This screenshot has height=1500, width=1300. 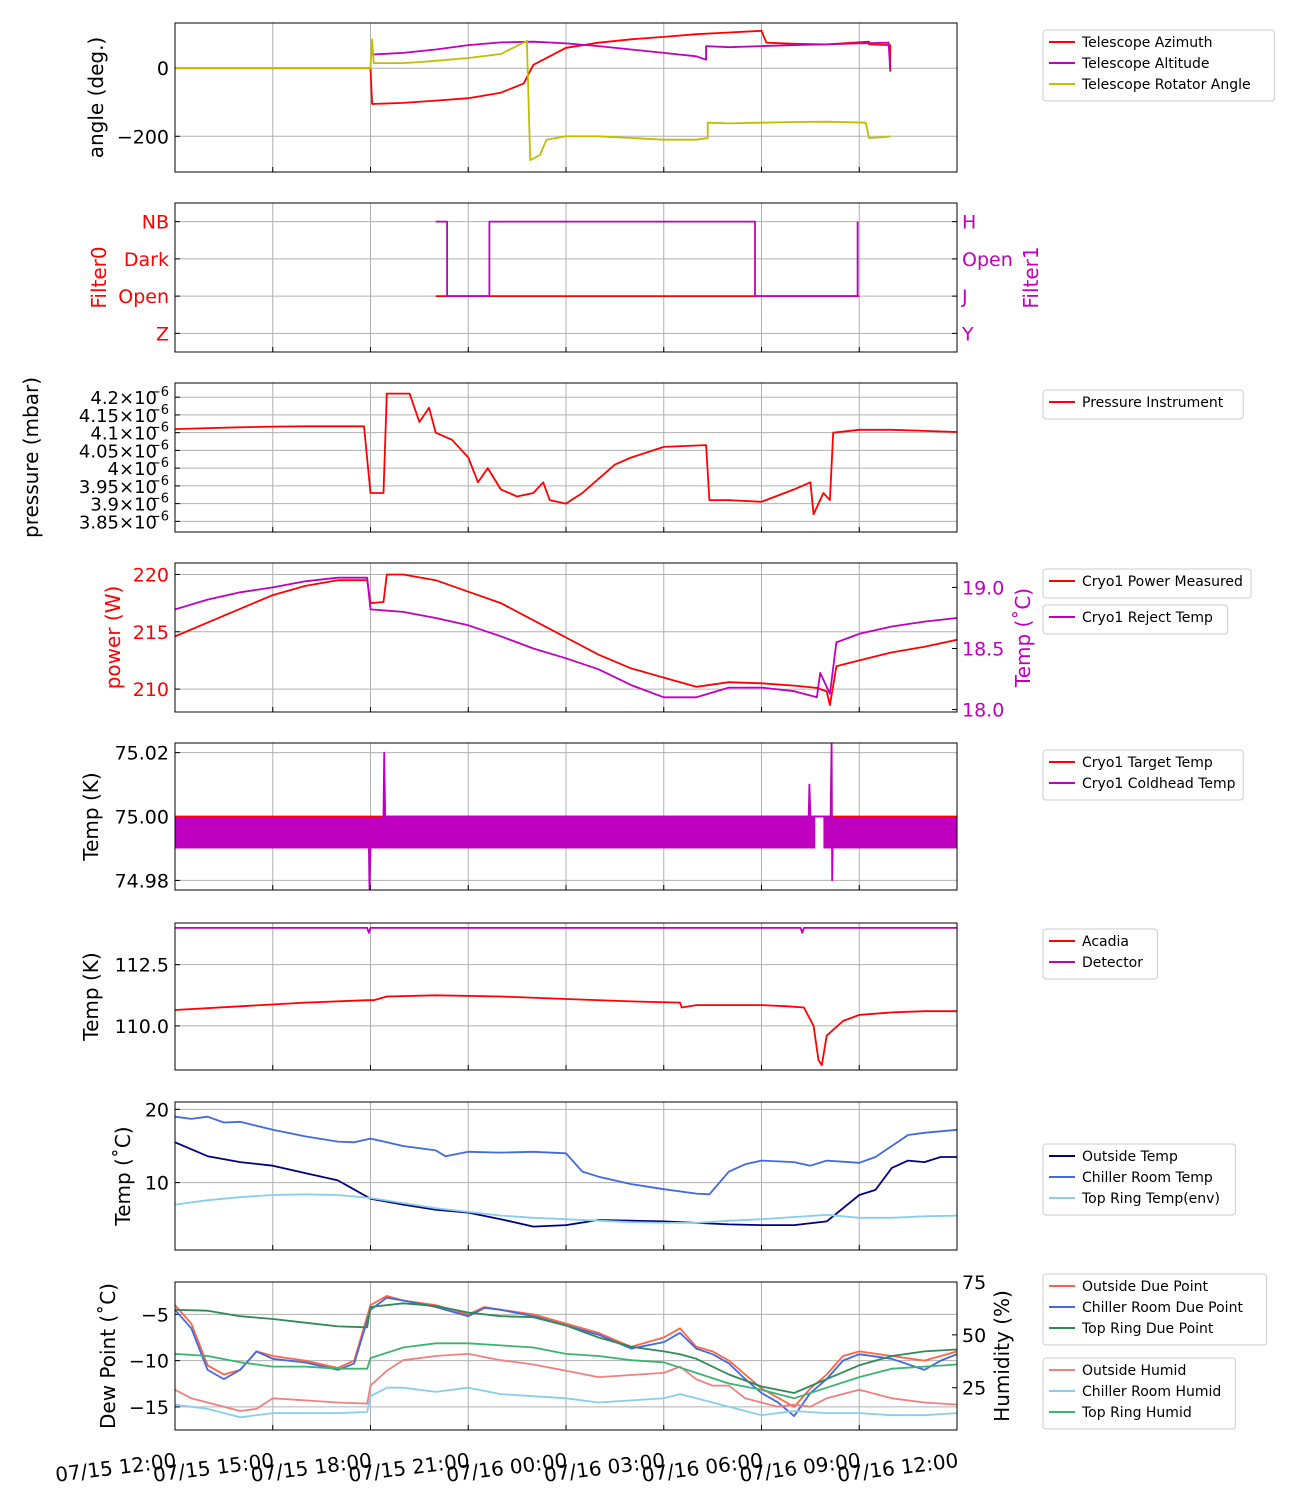 I want to click on y-tick-label: 110.0, so click(x=142, y=1027).